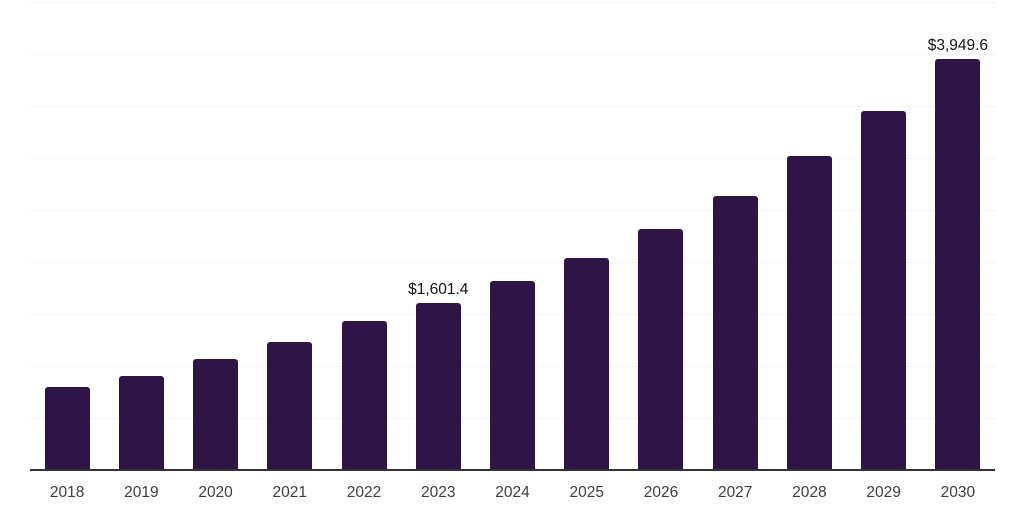 This screenshot has width=1024, height=512. Describe the element at coordinates (215, 492) in the screenshot. I see `x-tick-label-2020: 2020` at that location.